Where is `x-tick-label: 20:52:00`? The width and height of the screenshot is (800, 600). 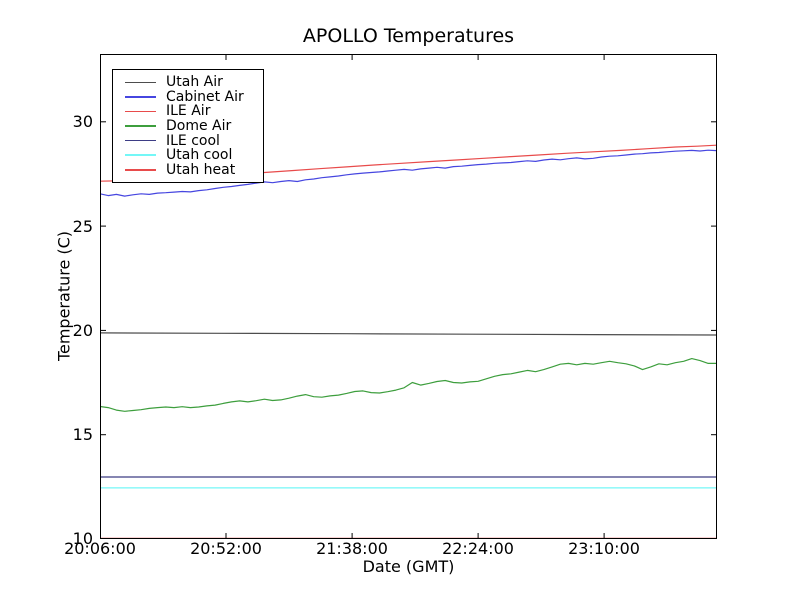 x-tick-label: 20:52:00 is located at coordinates (226, 548).